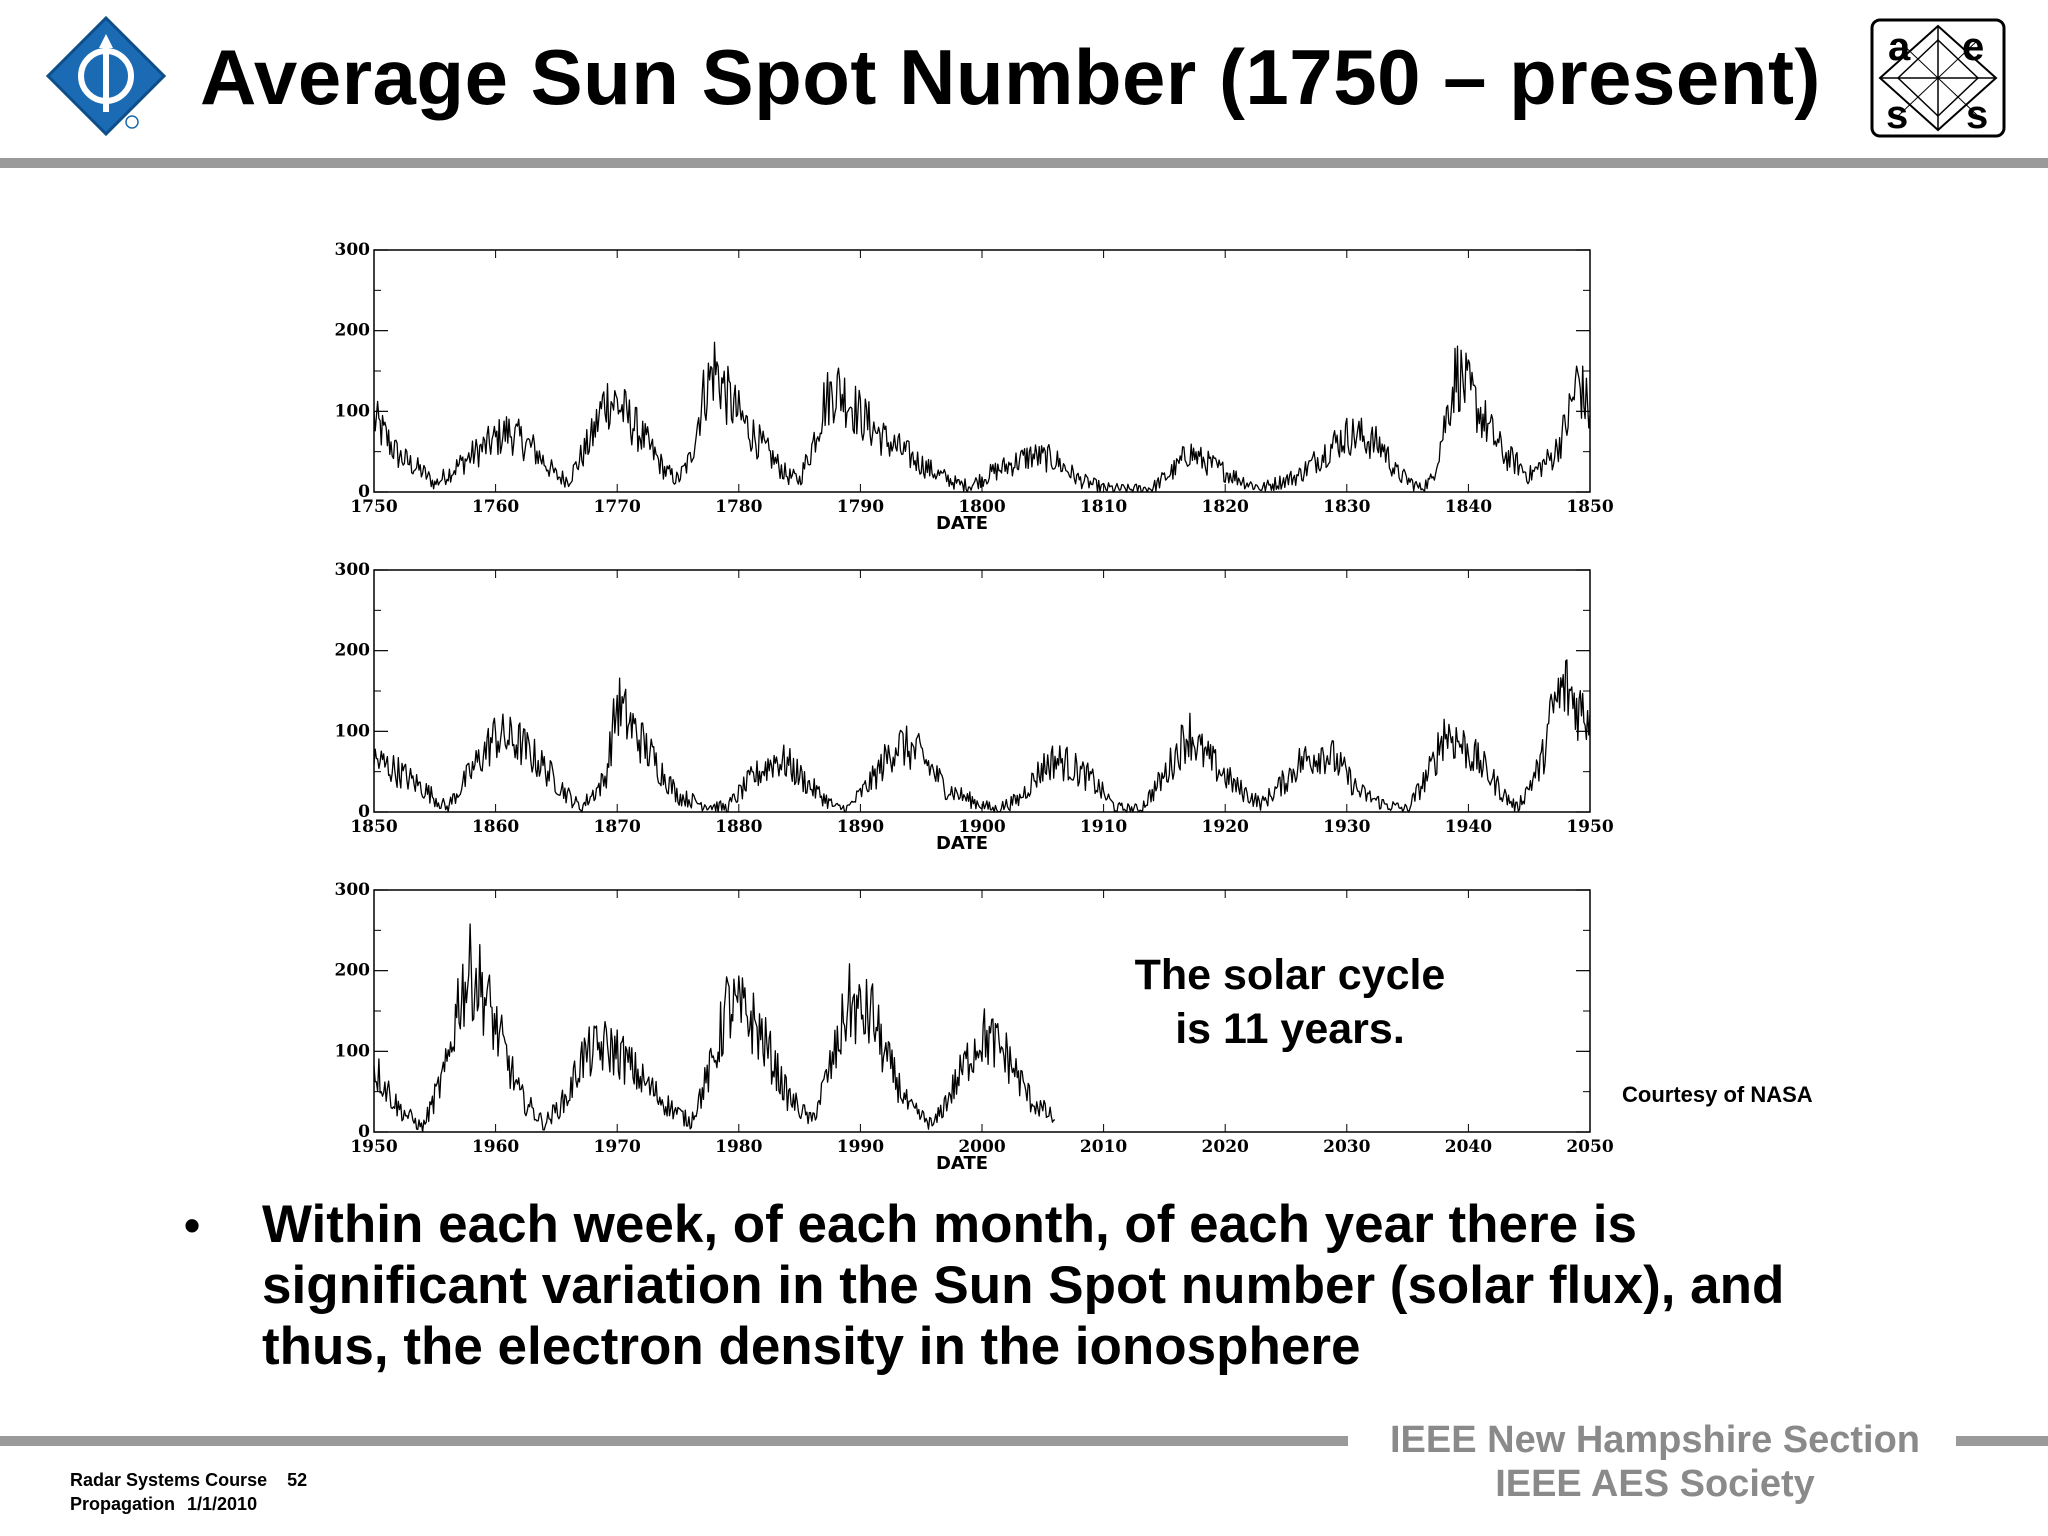 Image resolution: width=2048 pixels, height=1536 pixels. I want to click on chart-2-frame, so click(982, 691).